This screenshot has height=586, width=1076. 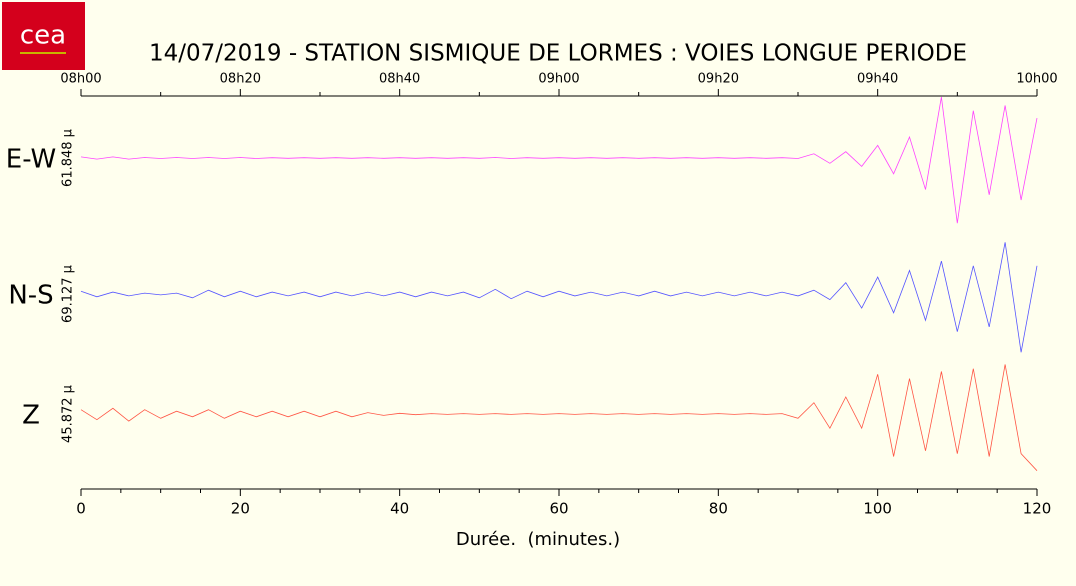 I want to click on x2-tick-label: 09h20, so click(x=718, y=79).